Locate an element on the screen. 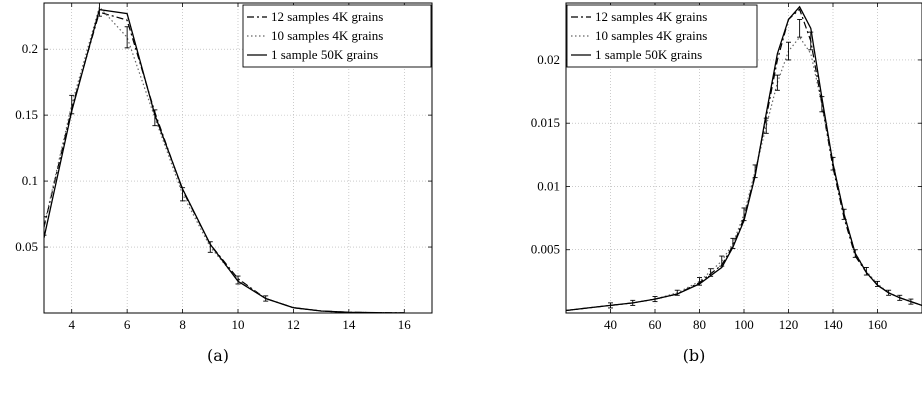  y-tick-label: 0.1 is located at coordinates (30, 180).